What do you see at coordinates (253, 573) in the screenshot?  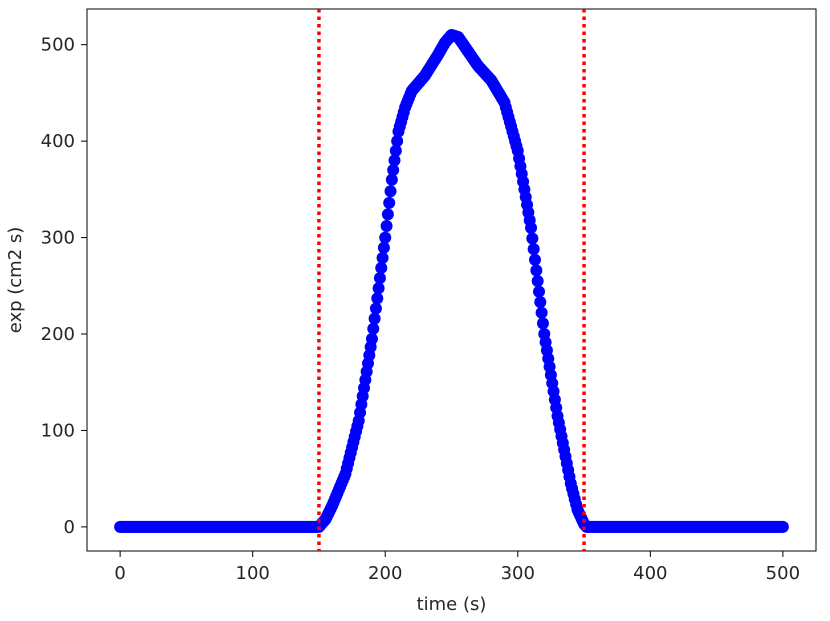 I see `x-tick-label: 100` at bounding box center [253, 573].